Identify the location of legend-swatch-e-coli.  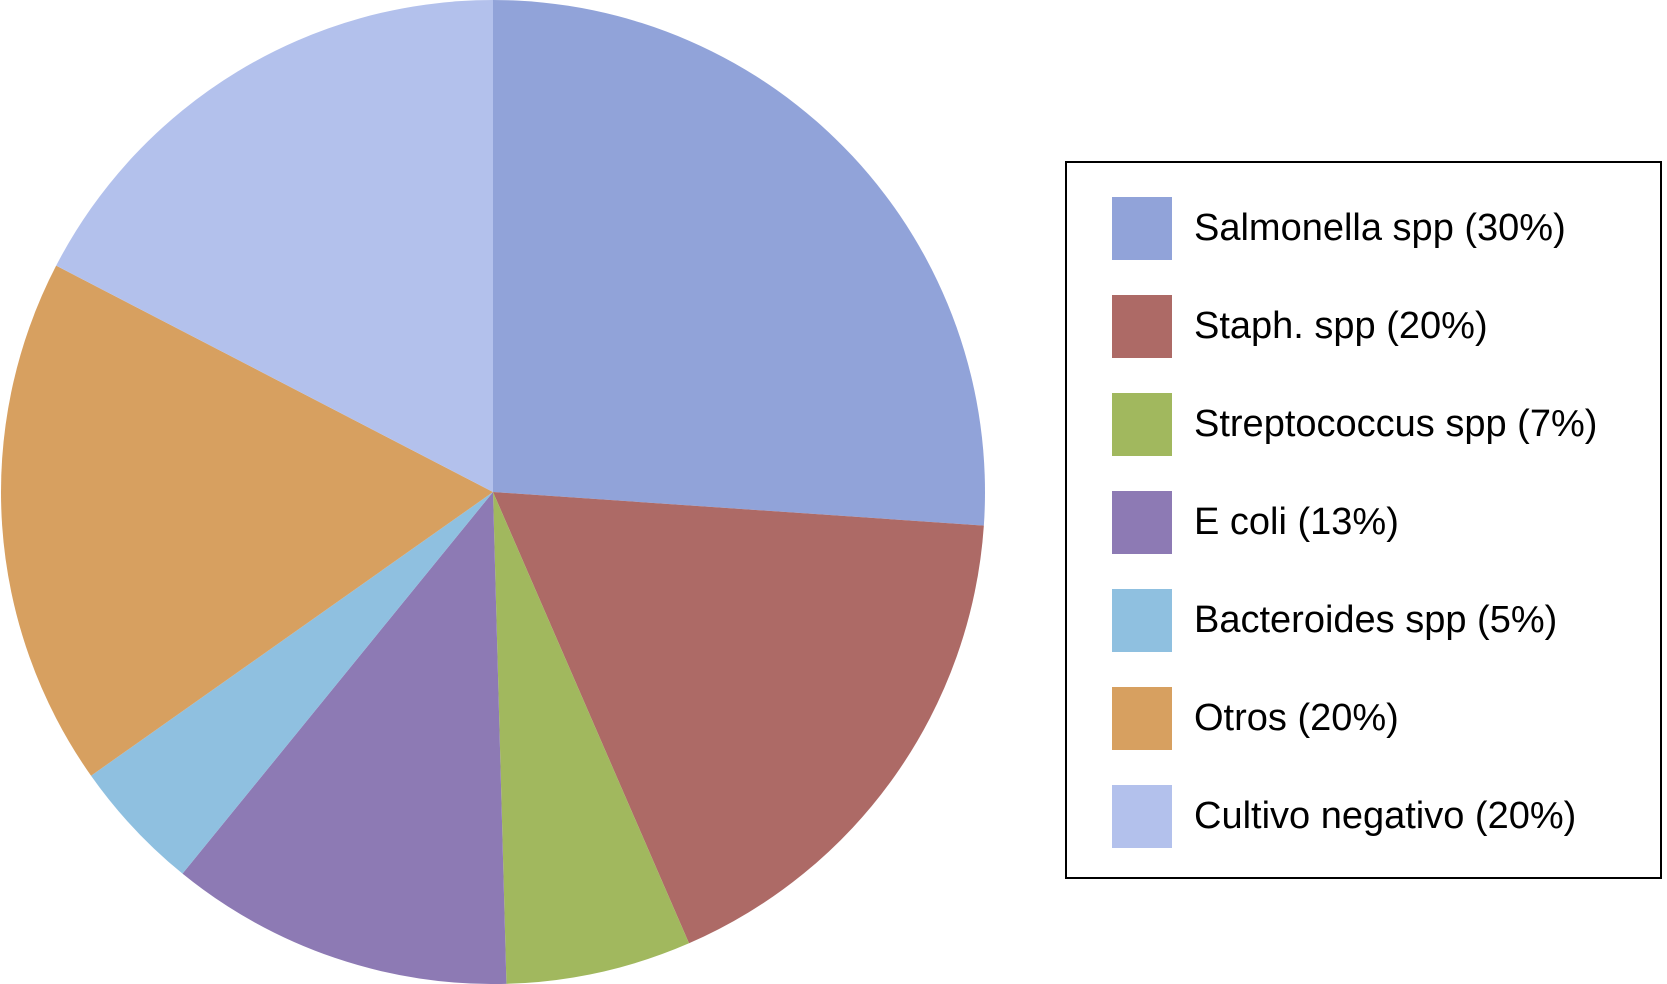
(1142, 522).